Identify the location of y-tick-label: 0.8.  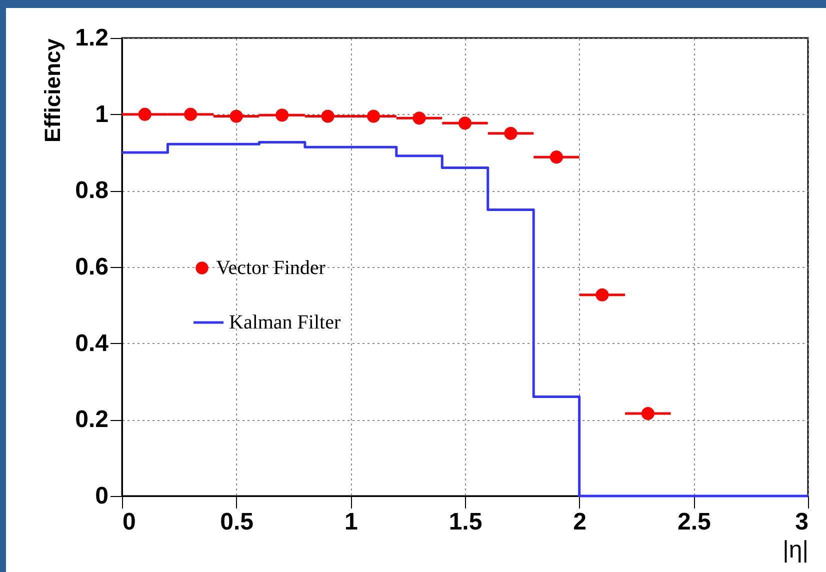
(91, 190).